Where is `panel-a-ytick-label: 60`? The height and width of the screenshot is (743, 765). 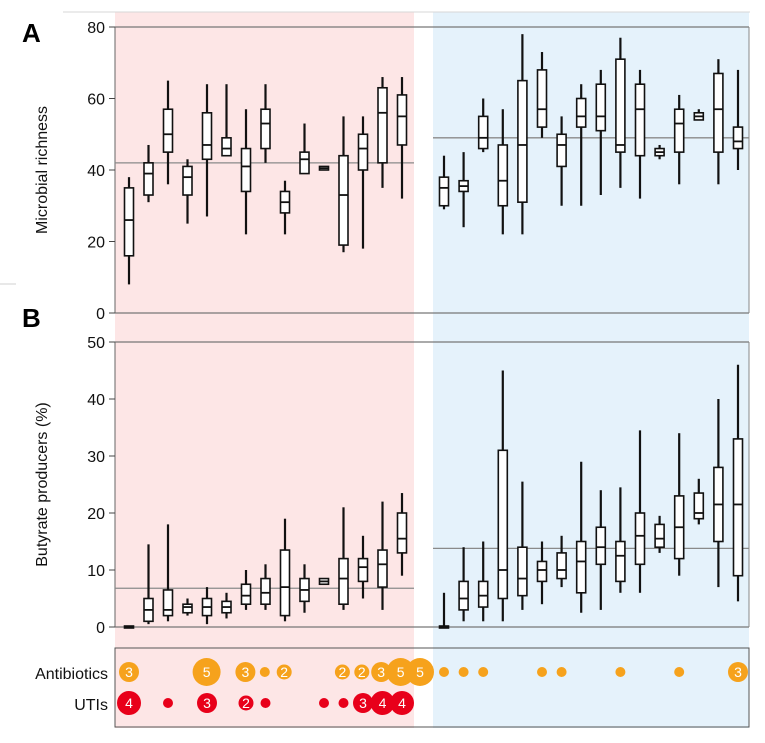
panel-a-ytick-label: 60 is located at coordinates (96, 100).